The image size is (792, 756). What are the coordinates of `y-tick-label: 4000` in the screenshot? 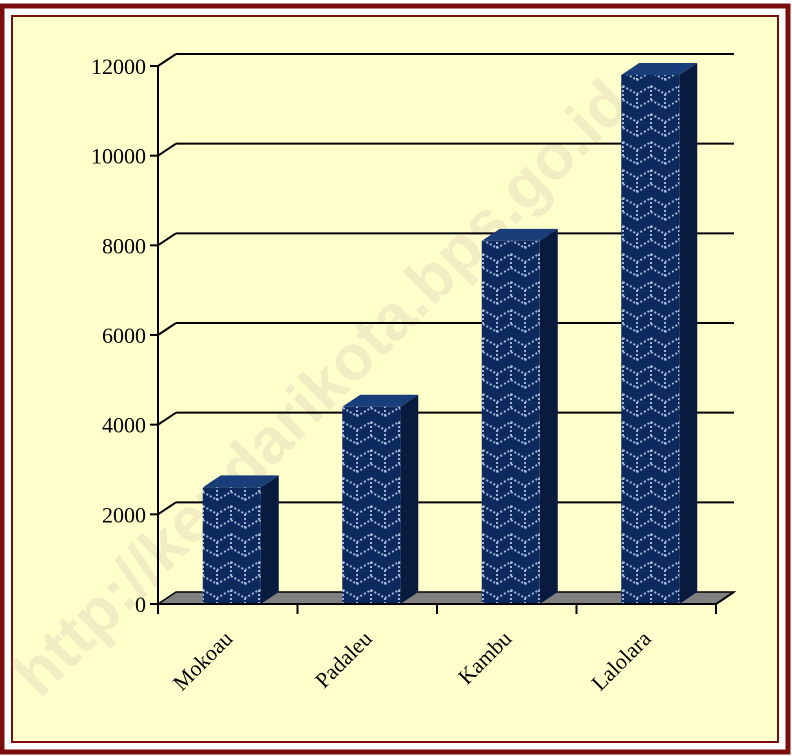 It's located at (124, 425).